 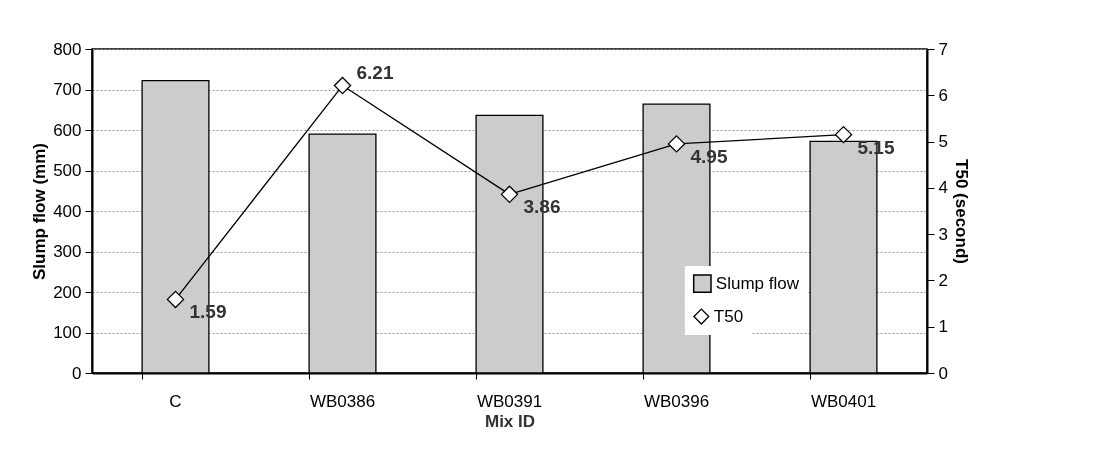 What do you see at coordinates (943, 188) in the screenshot?
I see `y2-tick-label: 4` at bounding box center [943, 188].